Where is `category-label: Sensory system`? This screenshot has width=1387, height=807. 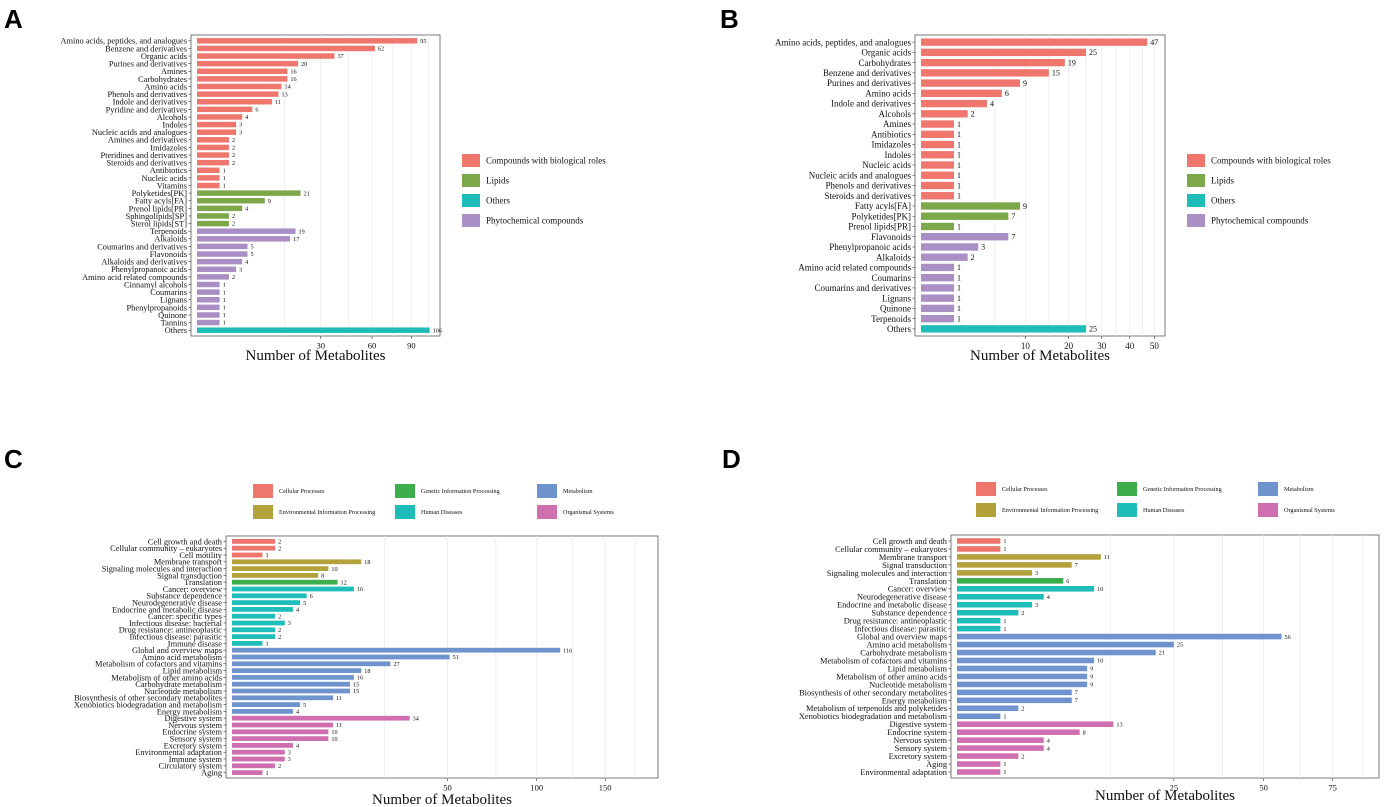 category-label: Sensory system is located at coordinates (921, 748).